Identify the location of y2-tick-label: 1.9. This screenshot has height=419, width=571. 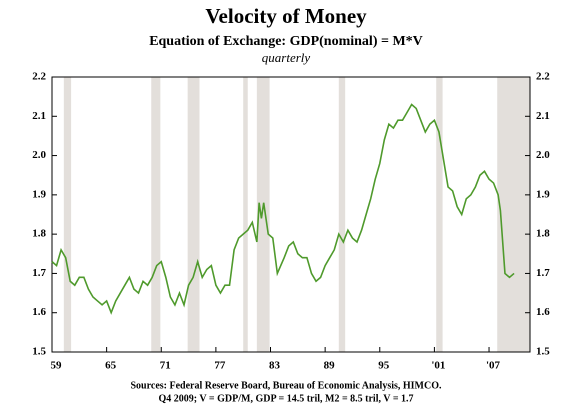
(543, 194).